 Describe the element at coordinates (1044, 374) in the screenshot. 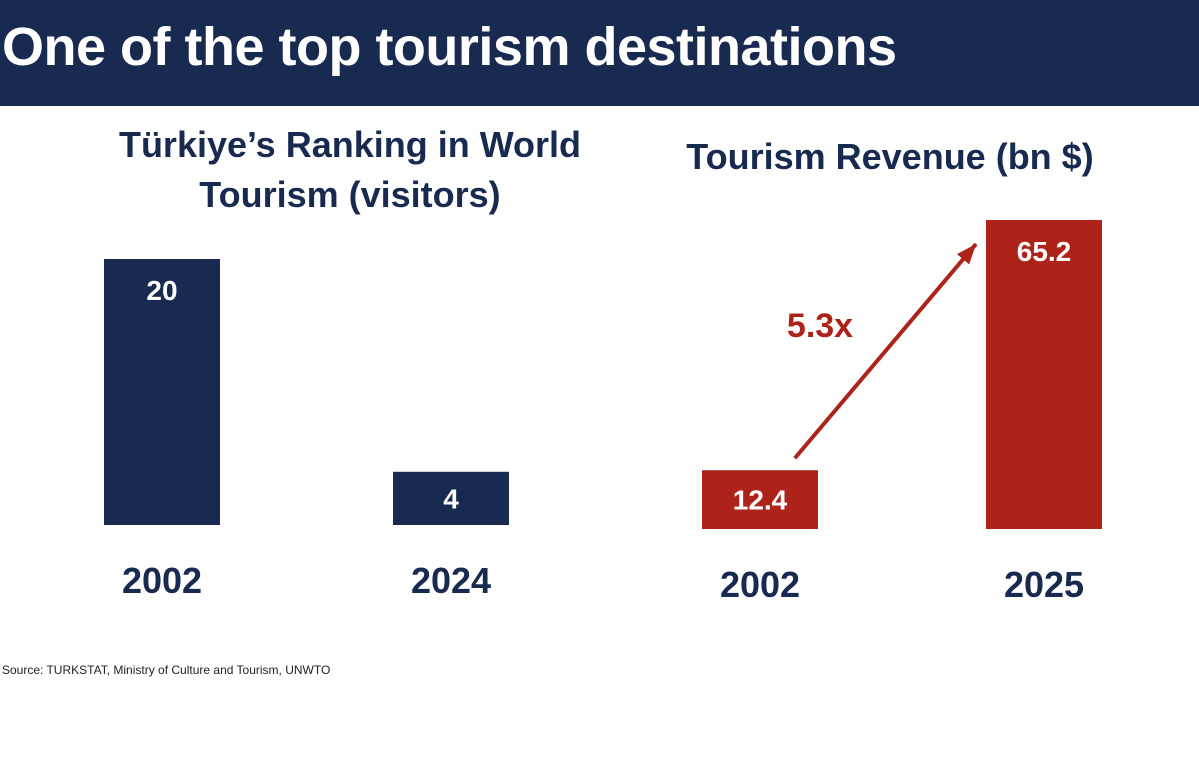

I see `revenue-bar-2025` at that location.